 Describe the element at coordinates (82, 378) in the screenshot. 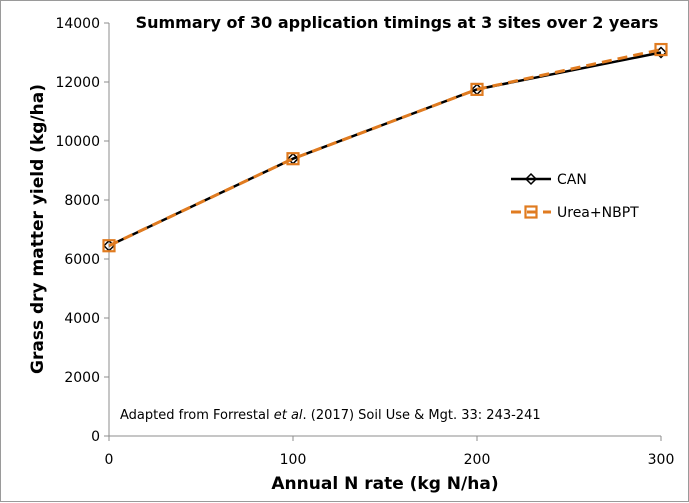

I see `y-tick-label: 2000` at that location.